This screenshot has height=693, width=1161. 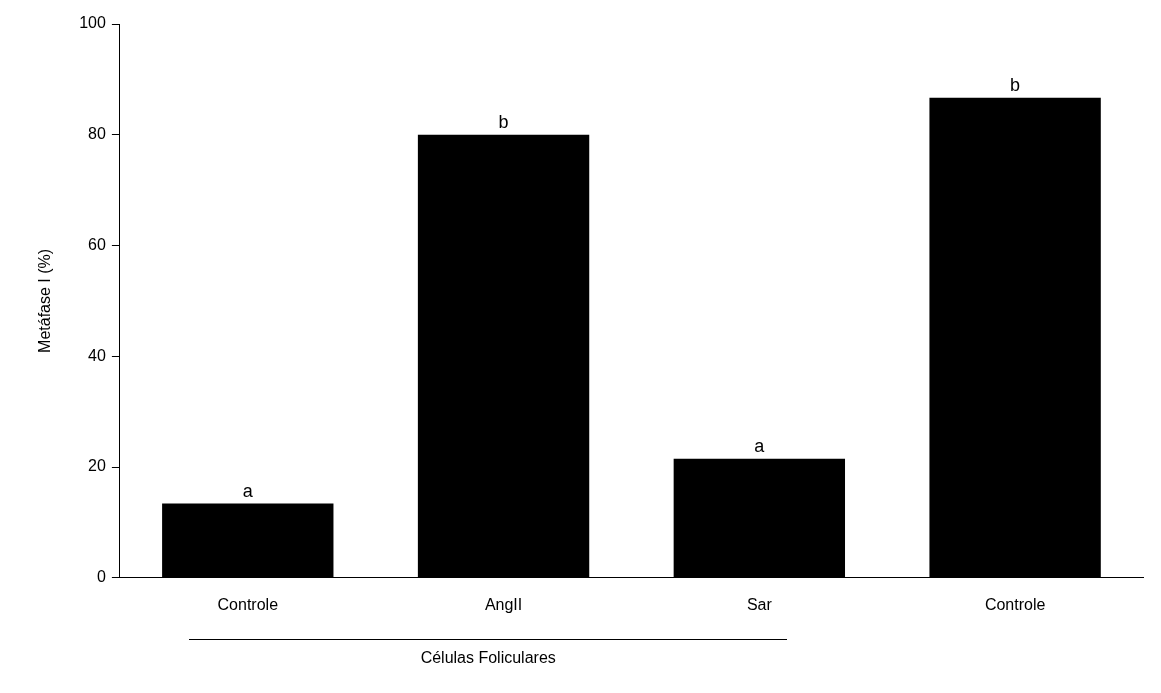 I want to click on y-tick-label: 60, so click(x=97, y=244).